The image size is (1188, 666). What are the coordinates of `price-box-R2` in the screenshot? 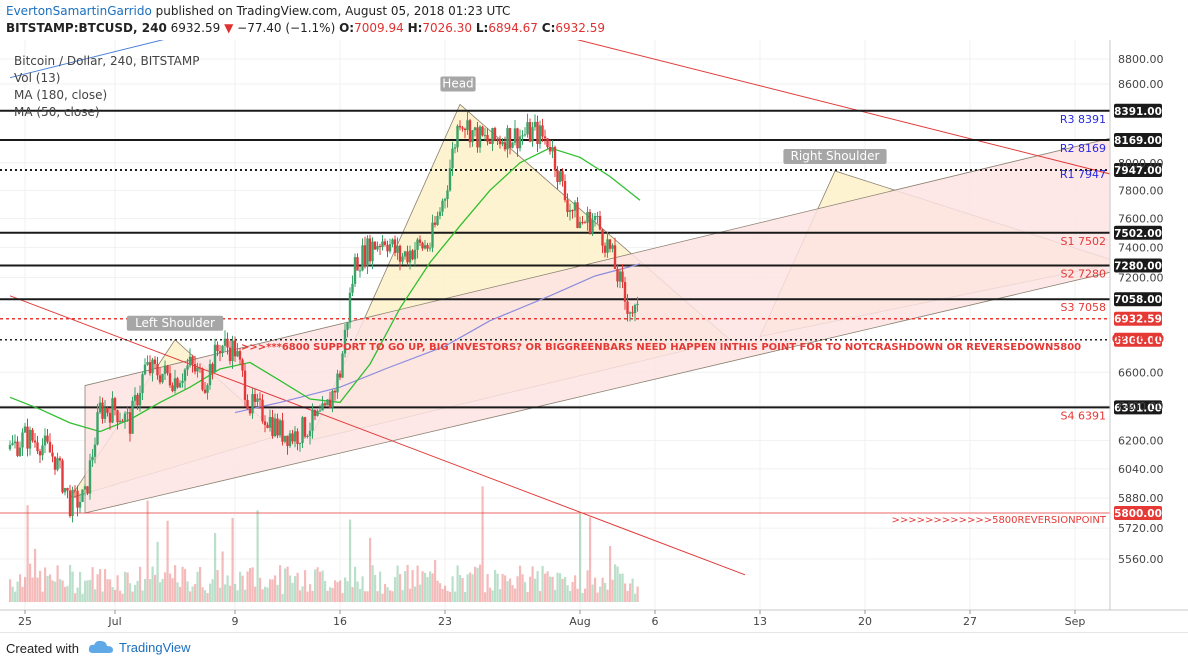 It's located at (1138, 139).